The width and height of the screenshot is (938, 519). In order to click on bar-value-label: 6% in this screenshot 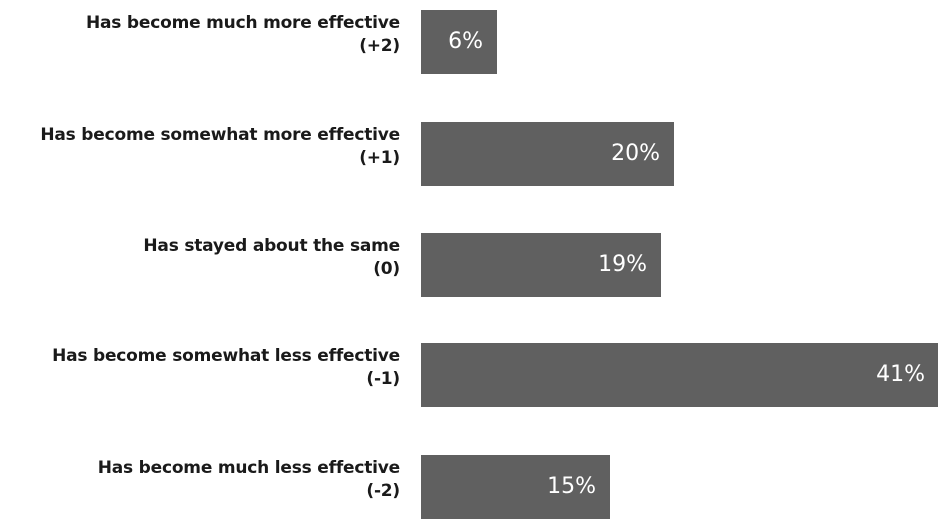, I will do `click(465, 41)`.